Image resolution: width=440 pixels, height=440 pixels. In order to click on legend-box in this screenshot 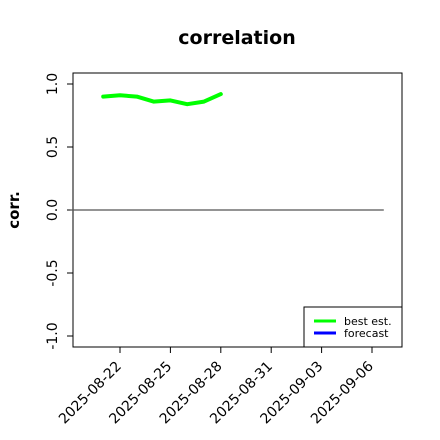, I will do `click(353, 327)`.